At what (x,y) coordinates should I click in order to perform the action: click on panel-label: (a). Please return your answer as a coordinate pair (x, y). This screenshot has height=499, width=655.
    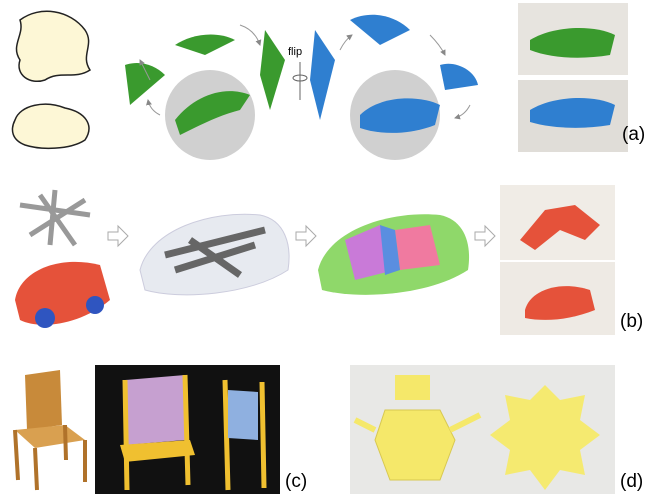
    Looking at the image, I should click on (633, 134).